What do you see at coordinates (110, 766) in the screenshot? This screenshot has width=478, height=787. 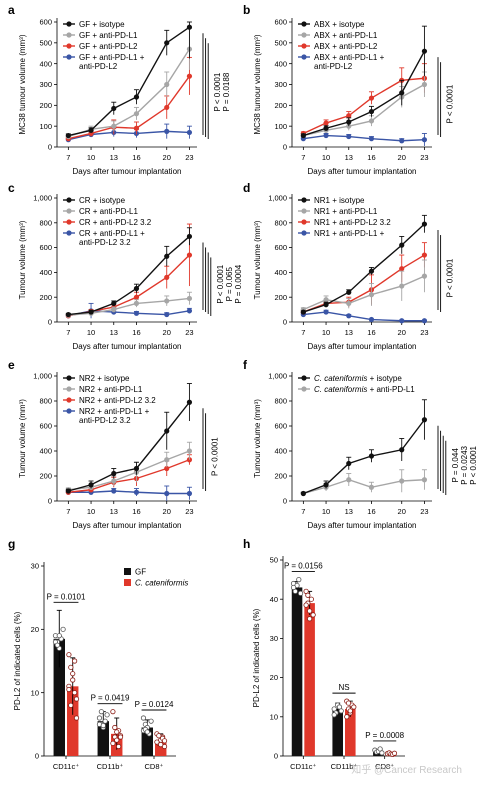 I see `category-label: CD11b⁺` at bounding box center [110, 766].